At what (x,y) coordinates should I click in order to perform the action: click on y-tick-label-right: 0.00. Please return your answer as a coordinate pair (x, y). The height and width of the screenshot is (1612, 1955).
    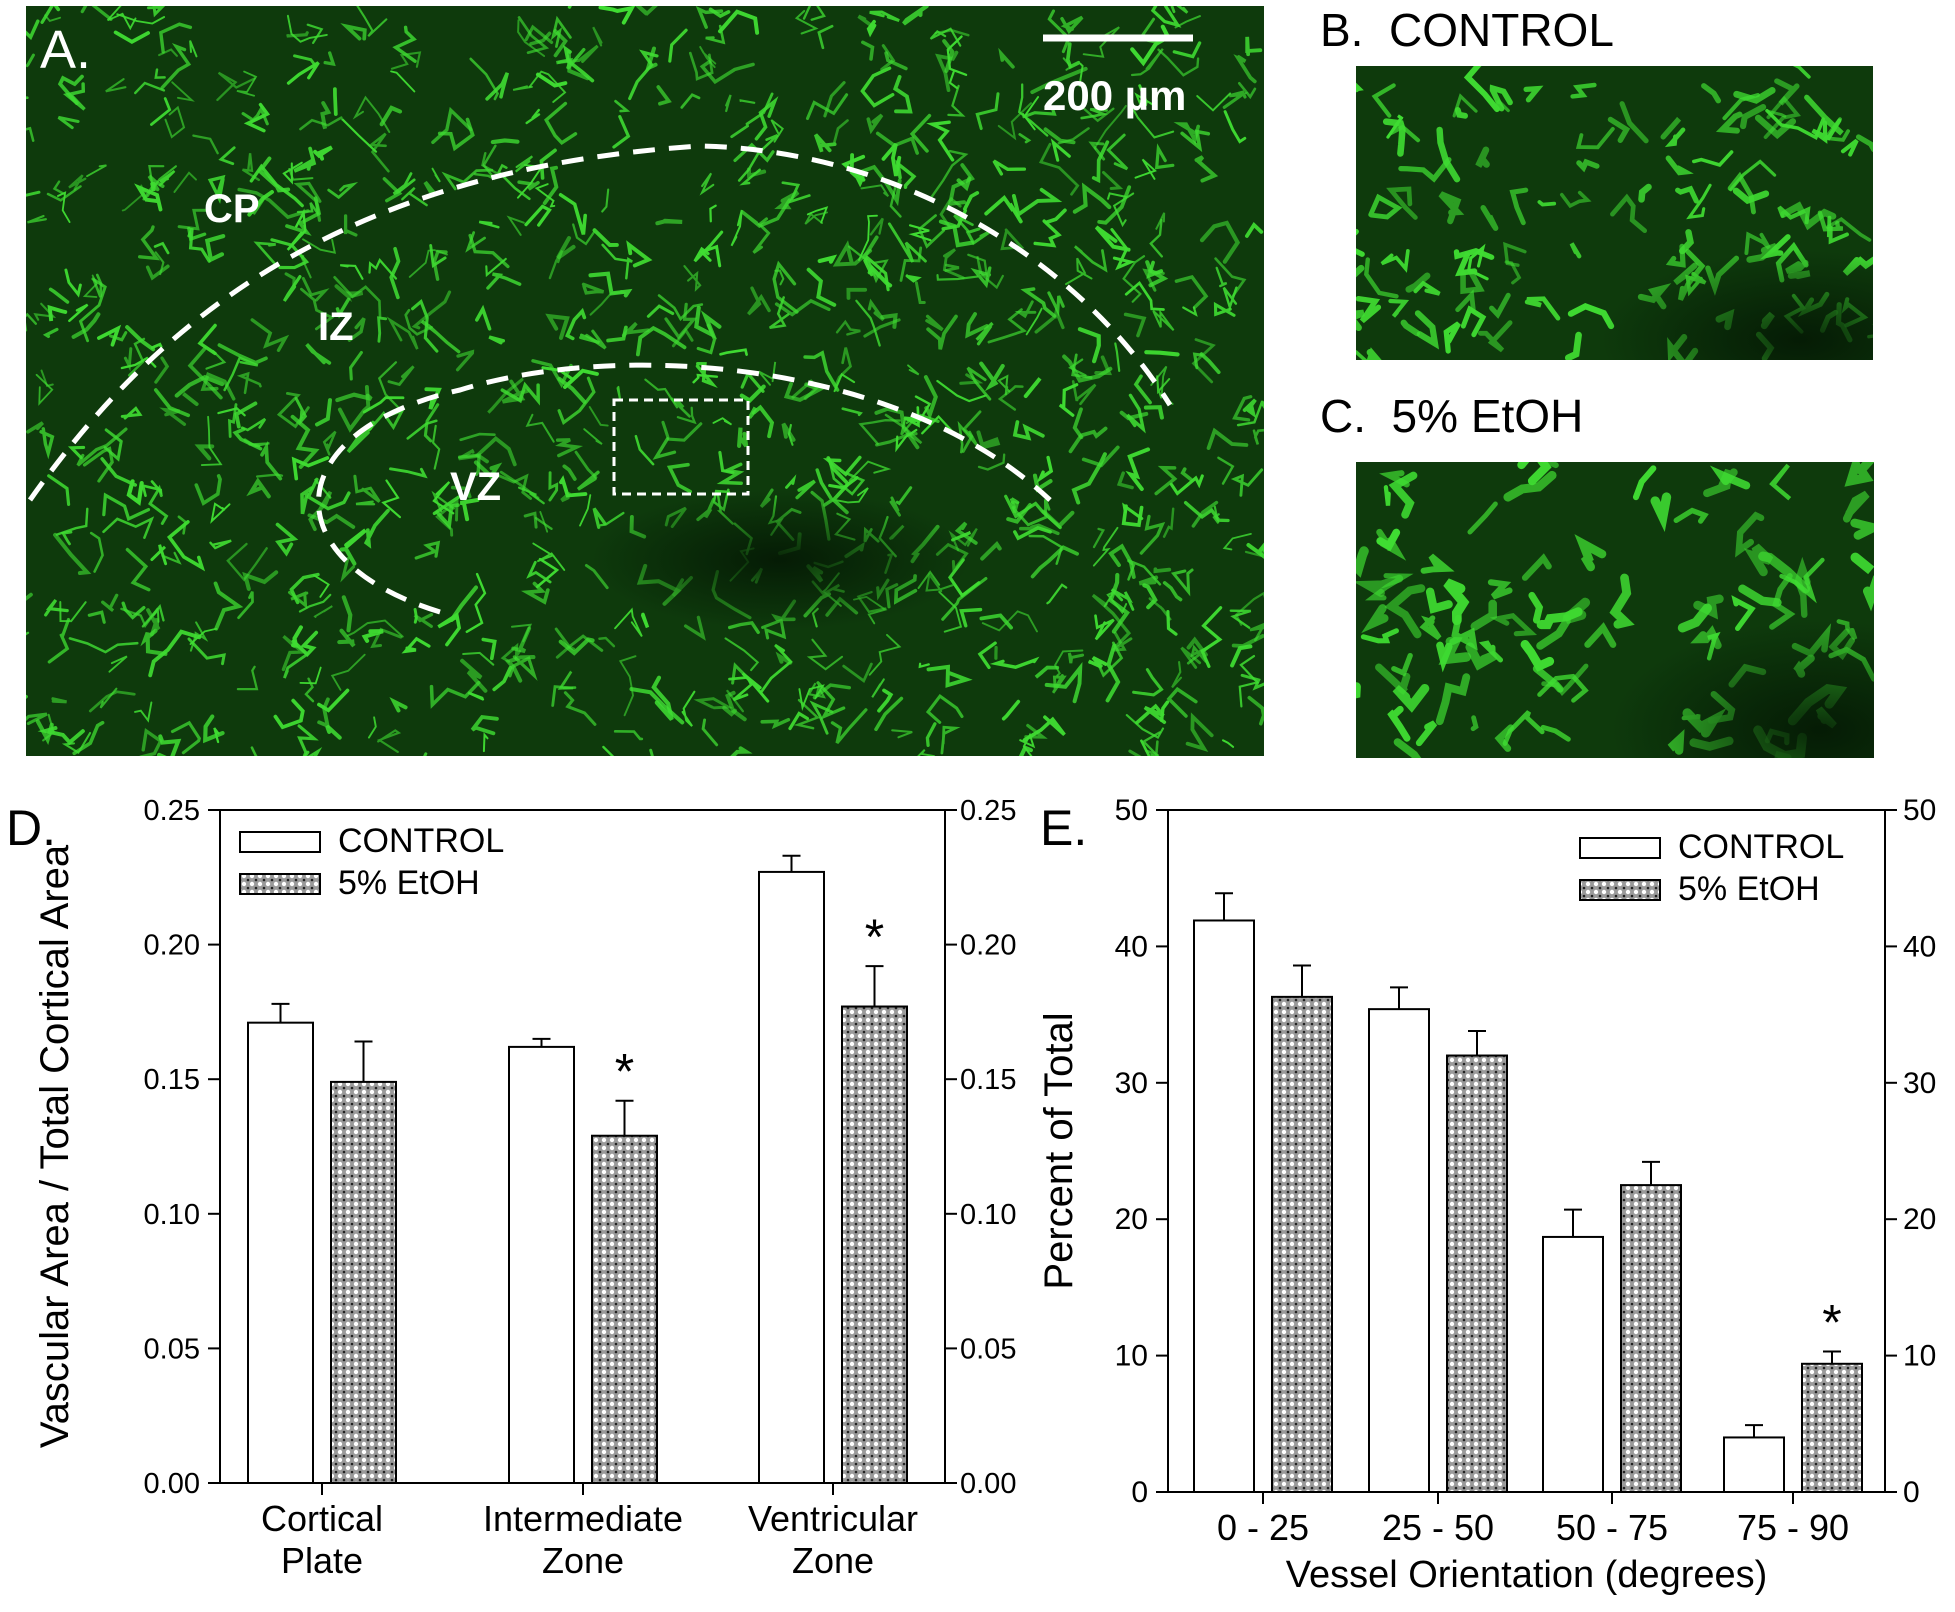
    Looking at the image, I should click on (988, 1484).